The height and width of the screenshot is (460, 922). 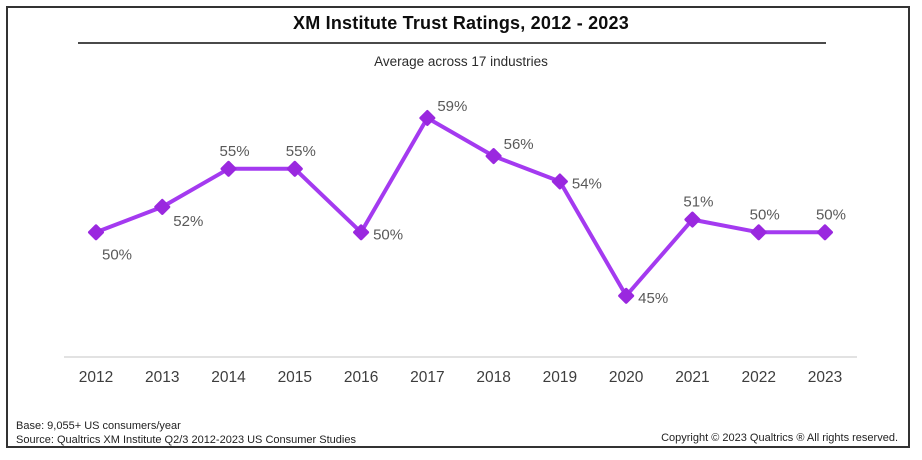 I want to click on data-point-label: 51%, so click(x=698, y=202).